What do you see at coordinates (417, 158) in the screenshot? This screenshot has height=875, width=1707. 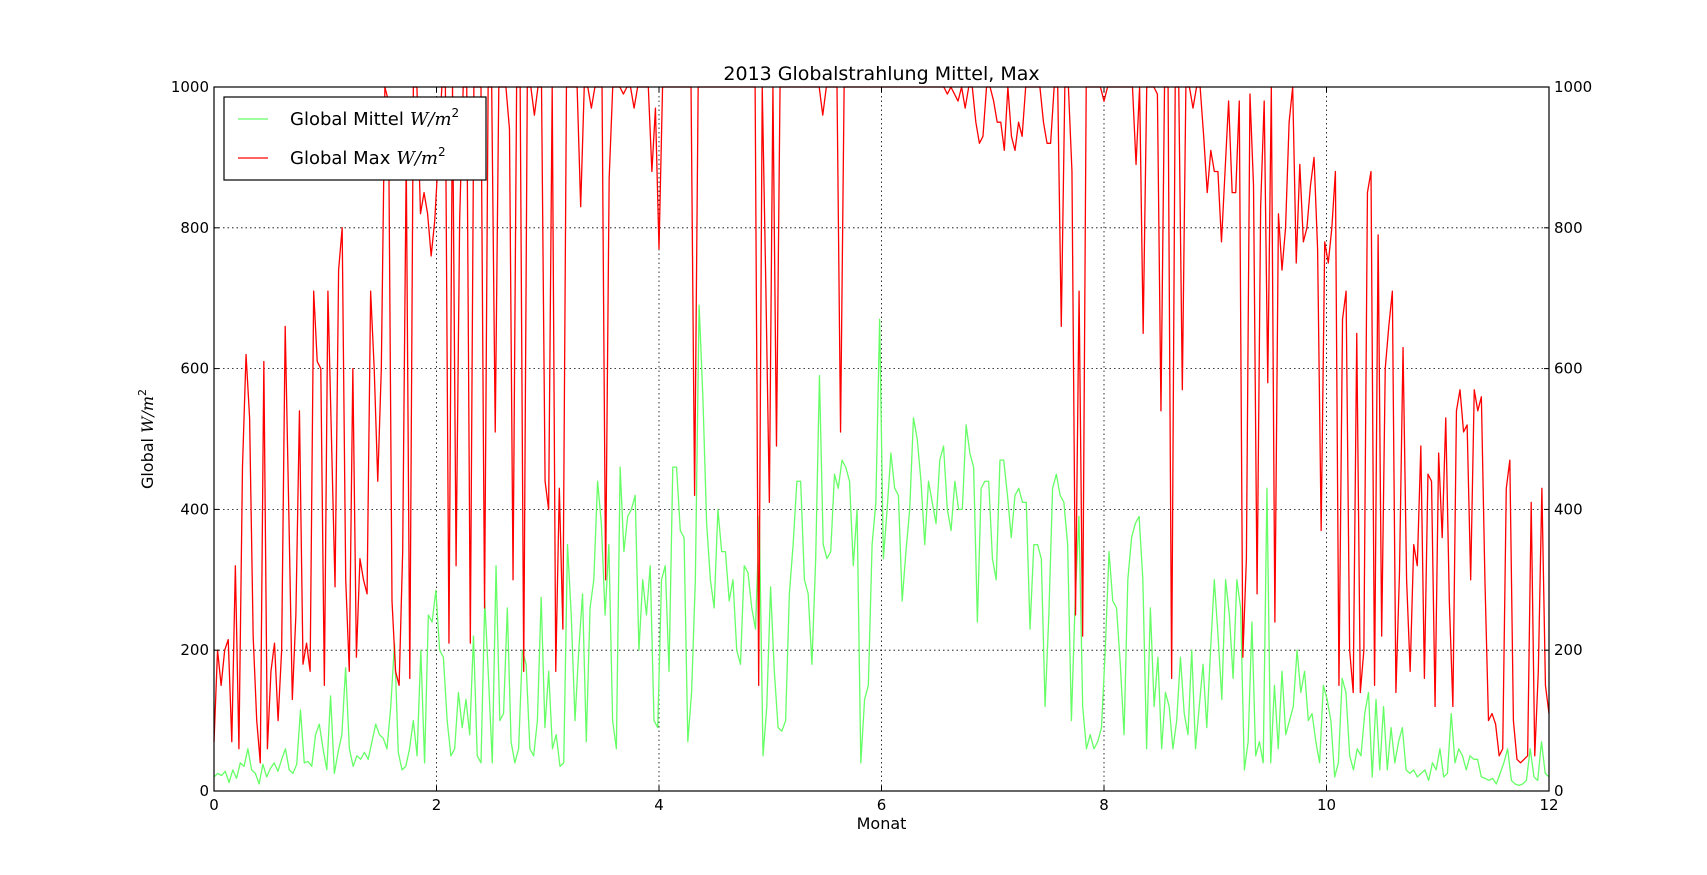 I see `legend-label-max-unit: W/m` at bounding box center [417, 158].